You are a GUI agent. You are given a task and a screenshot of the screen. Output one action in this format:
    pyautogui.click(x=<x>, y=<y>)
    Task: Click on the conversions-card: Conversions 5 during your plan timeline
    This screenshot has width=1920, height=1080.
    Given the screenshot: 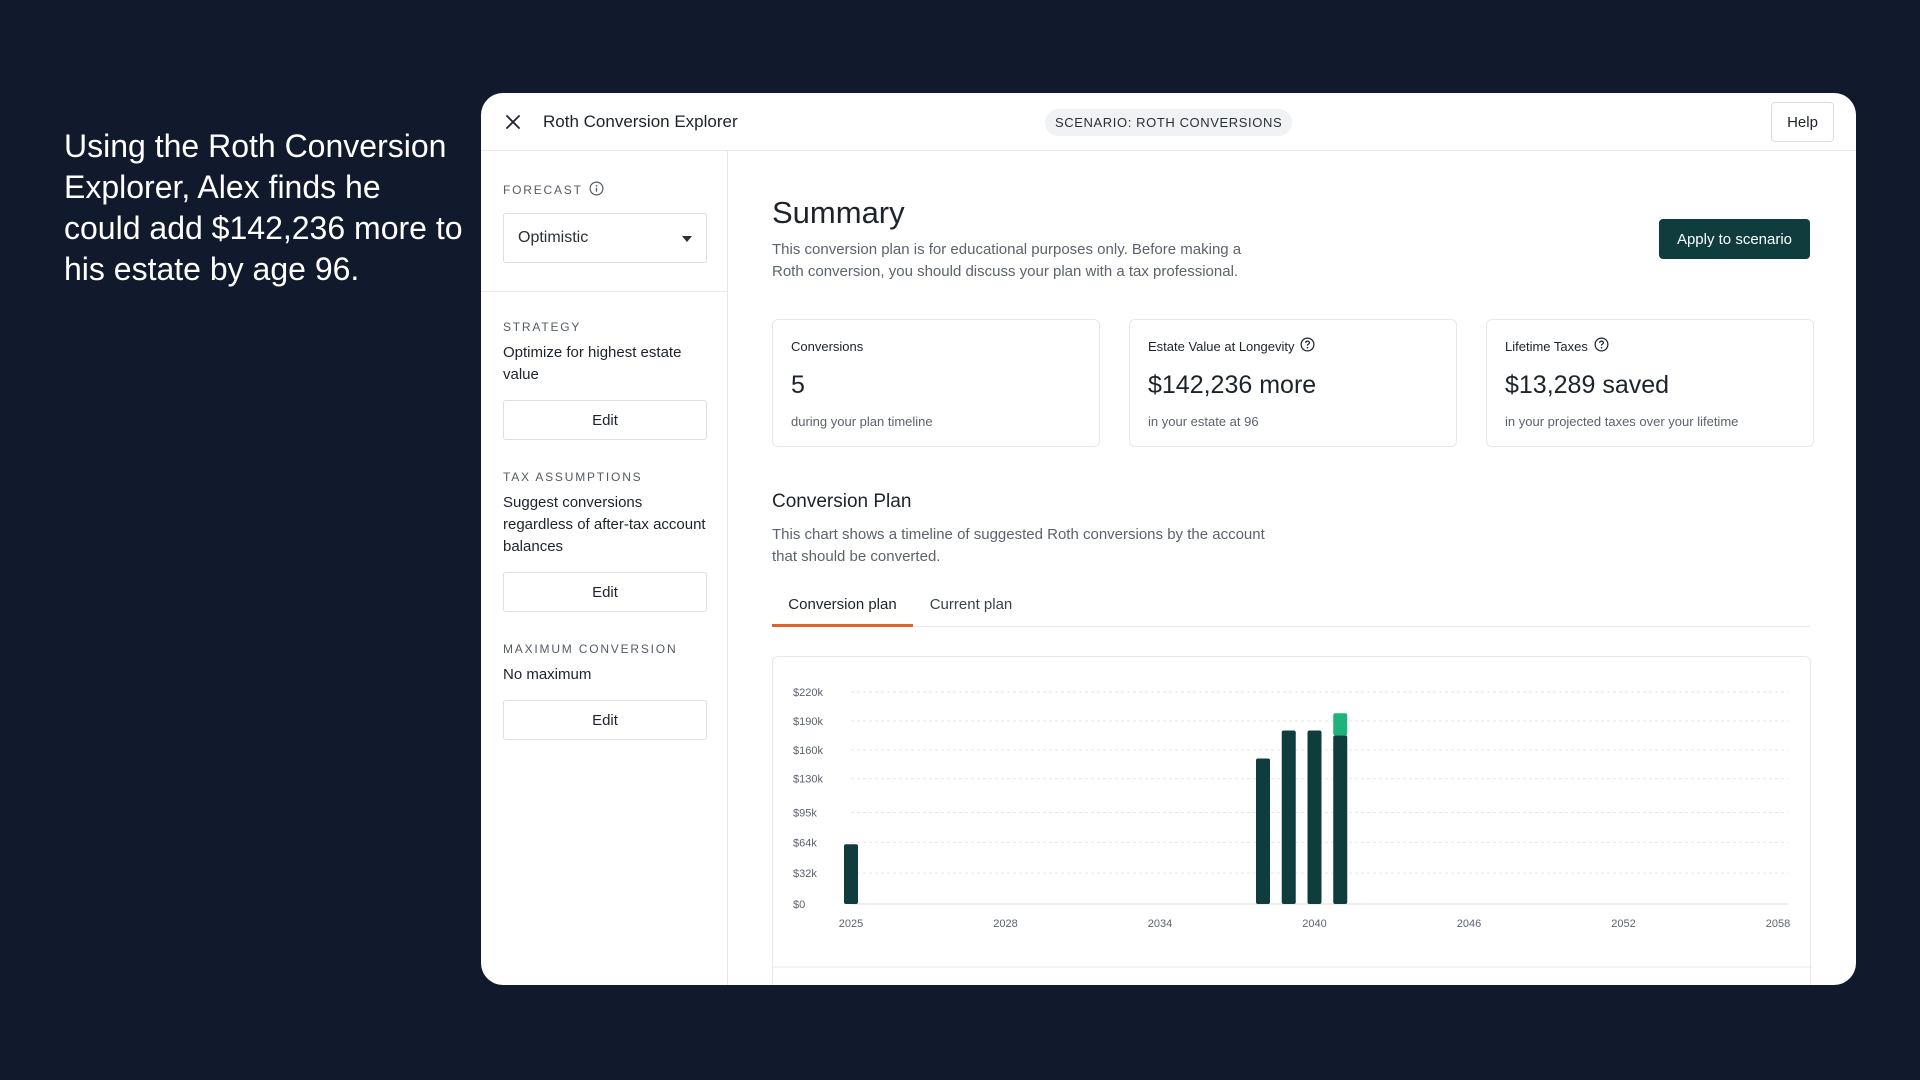 What is the action you would take?
    pyautogui.click(x=936, y=383)
    